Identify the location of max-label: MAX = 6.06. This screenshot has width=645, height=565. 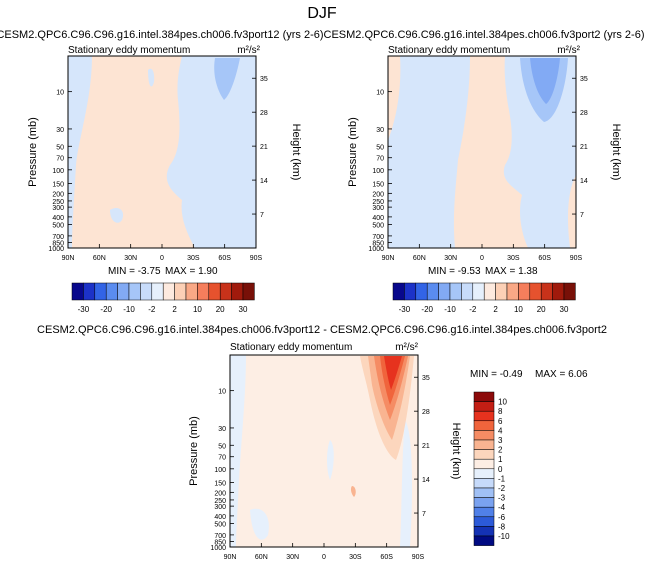
(561, 374).